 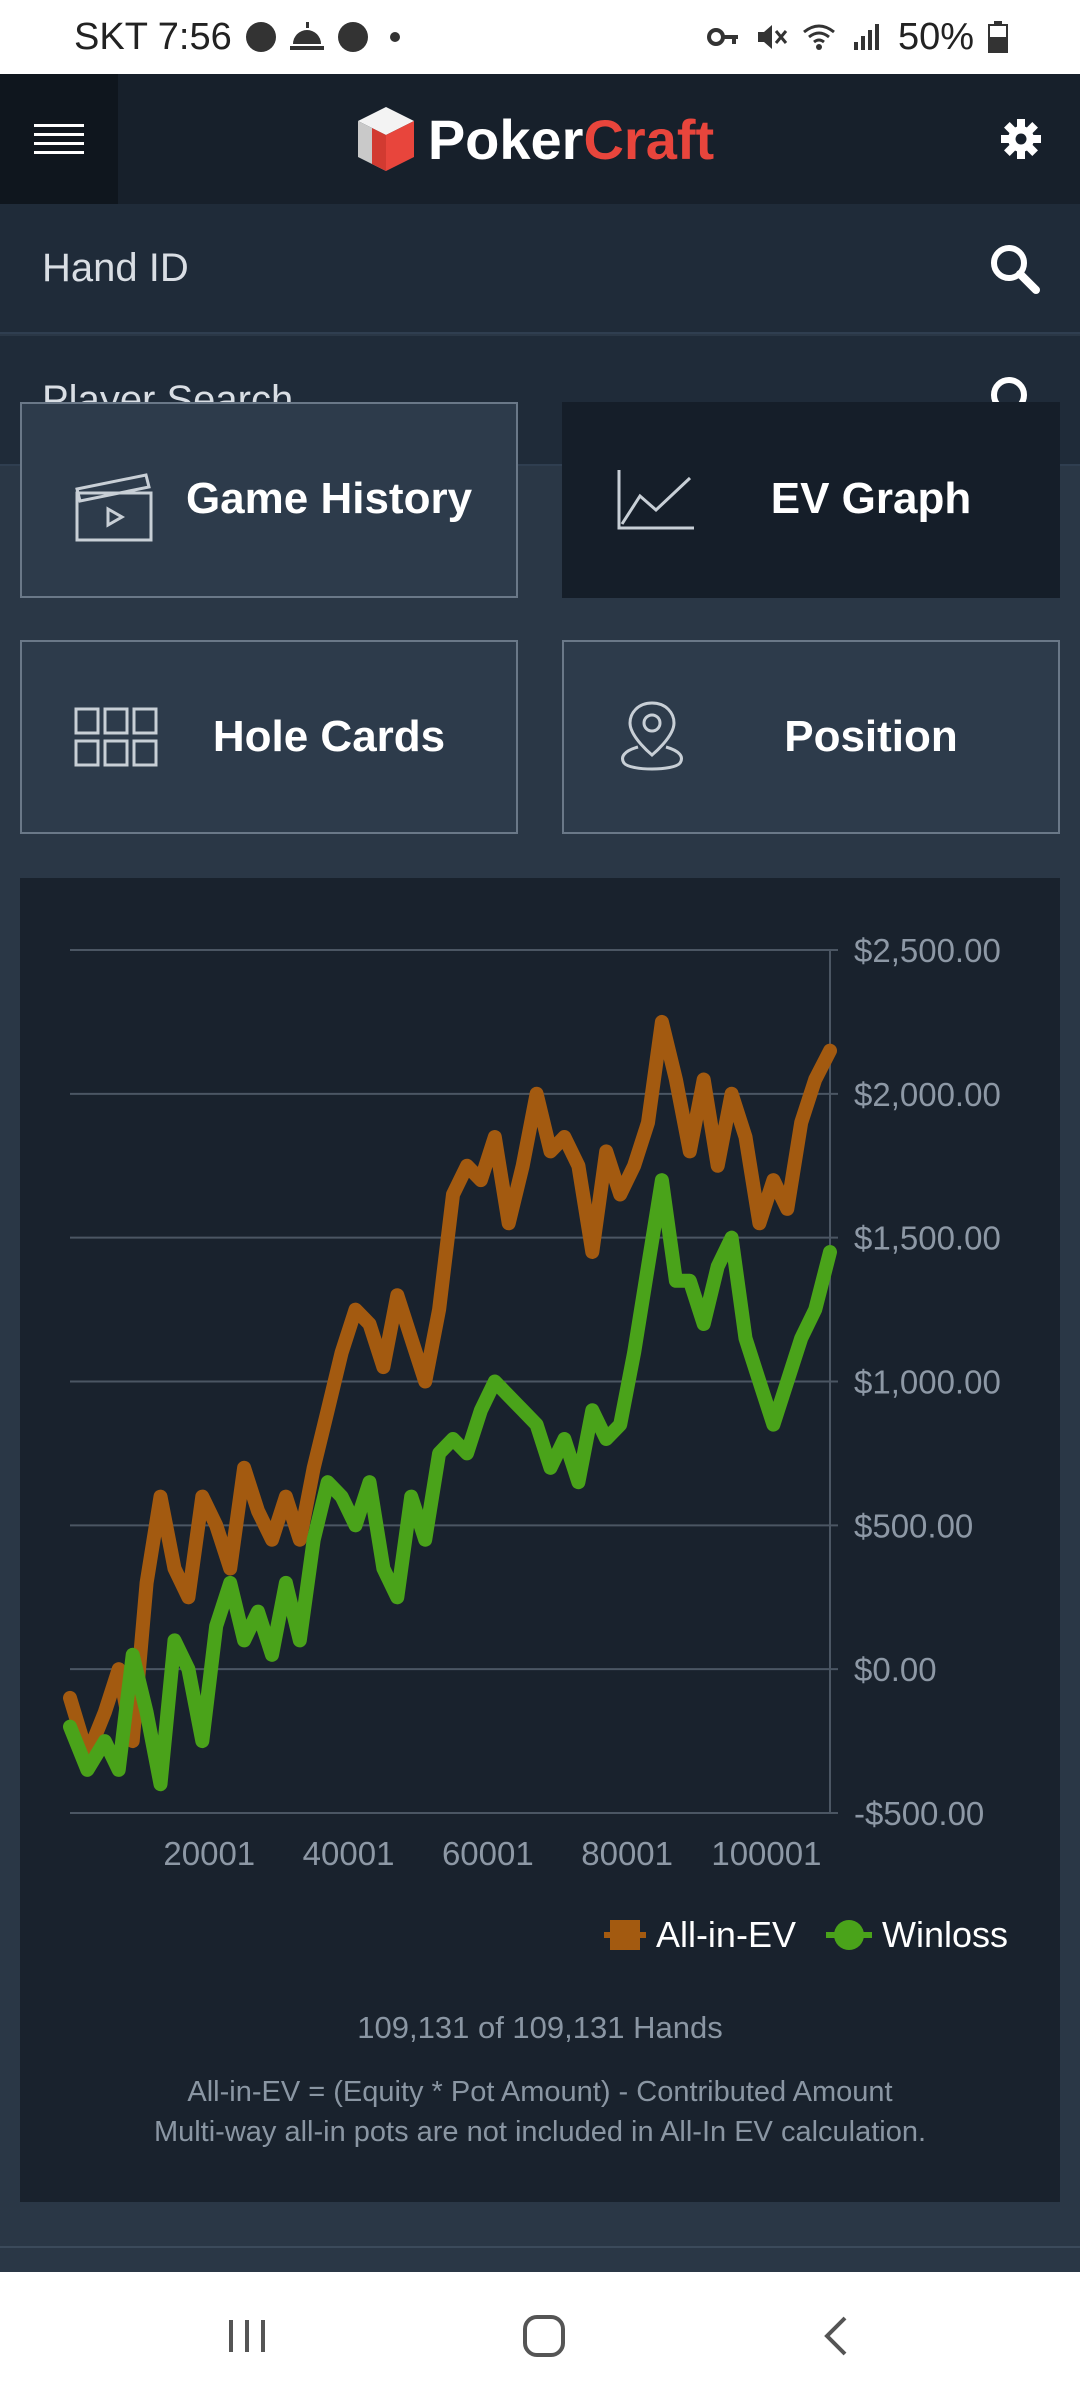 What do you see at coordinates (871, 498) in the screenshot?
I see `tile-ev-graph-label: EV Graph` at bounding box center [871, 498].